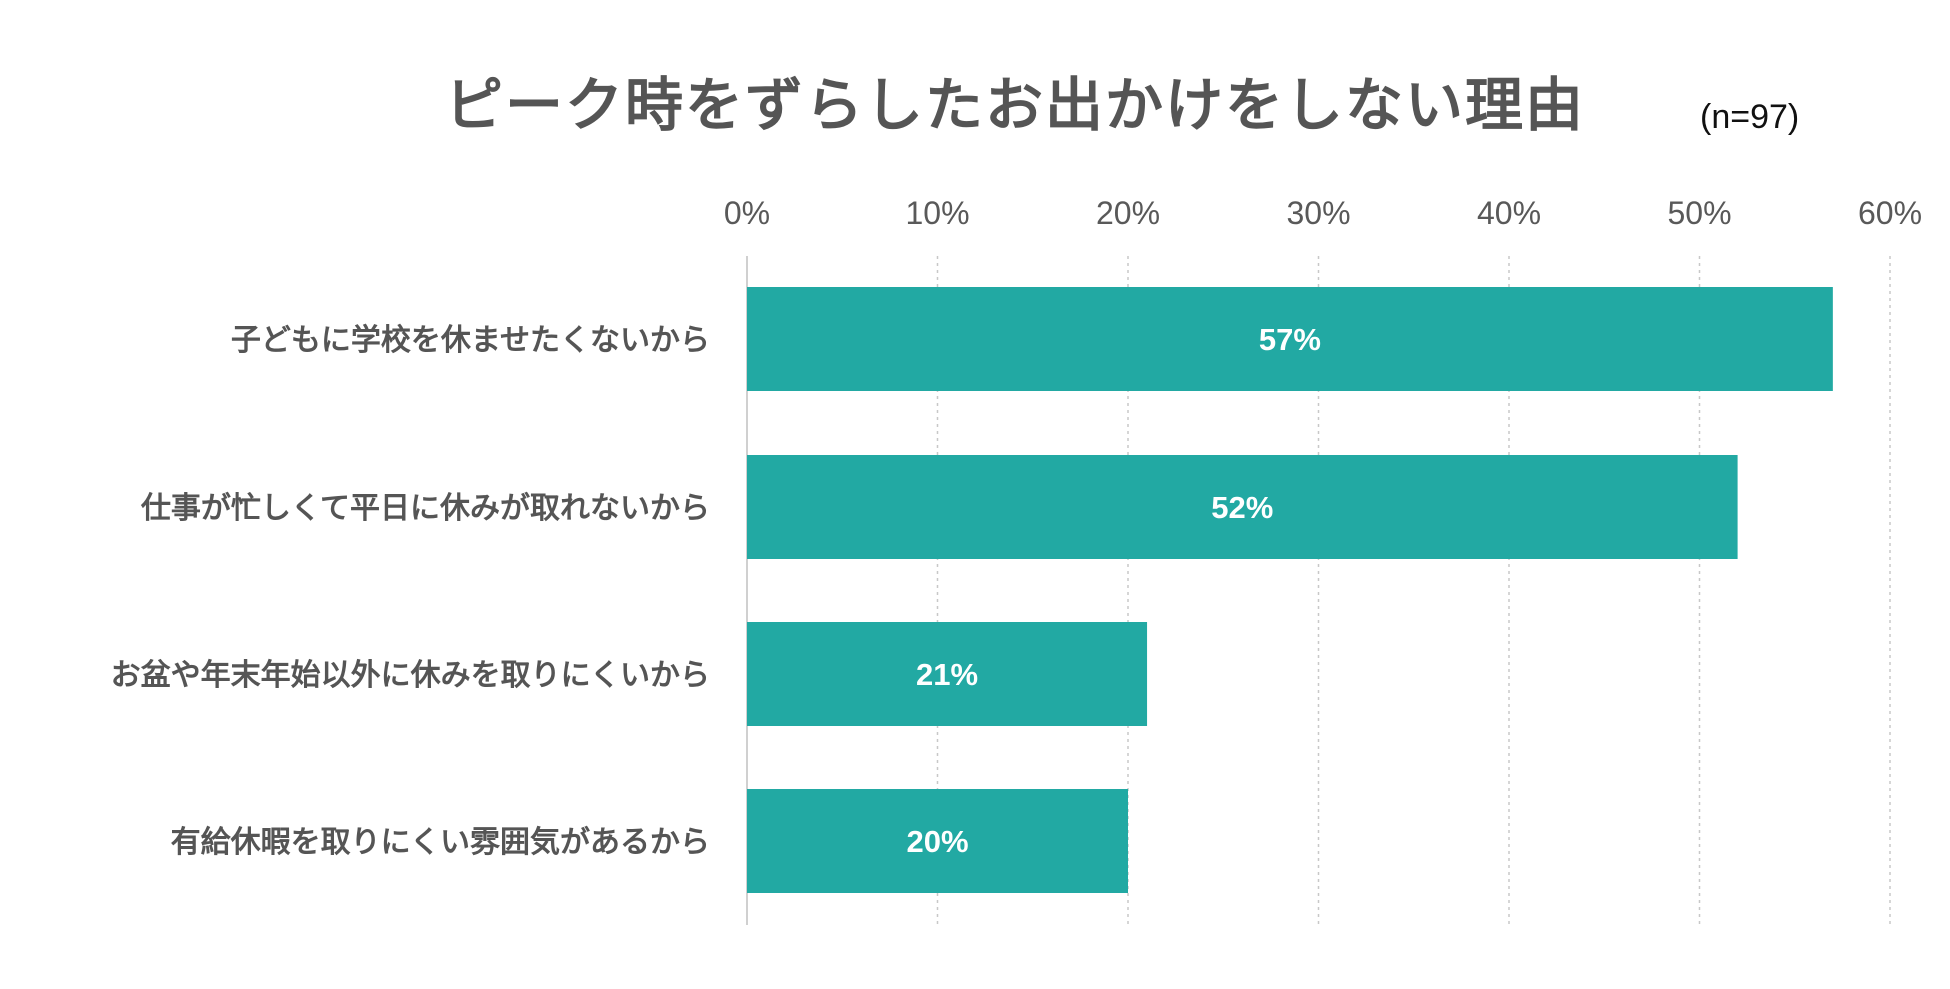 The image size is (1950, 989). I want to click on x-tick-label: 40%, so click(1509, 213).